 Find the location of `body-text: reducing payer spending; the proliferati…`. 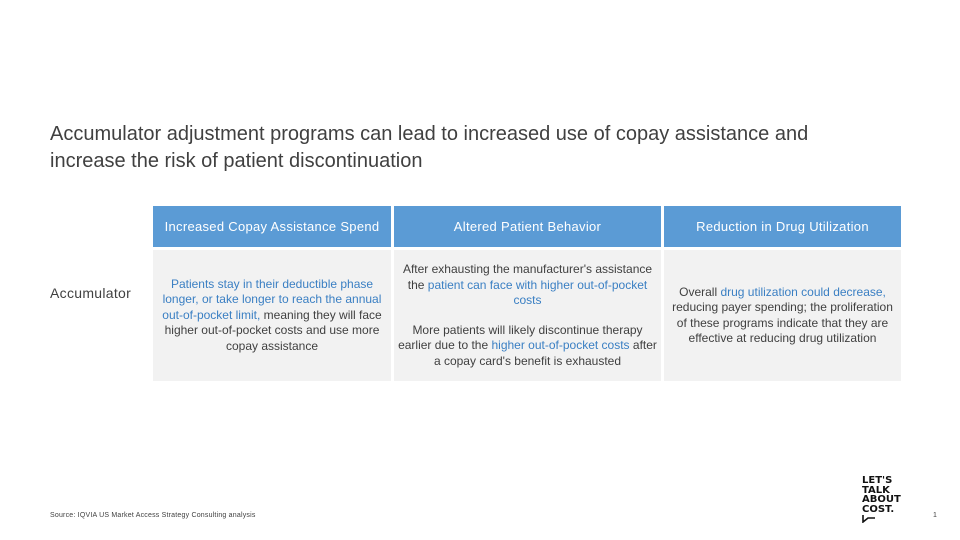

body-text: reducing payer spending; the proliferati… is located at coordinates (782, 322).